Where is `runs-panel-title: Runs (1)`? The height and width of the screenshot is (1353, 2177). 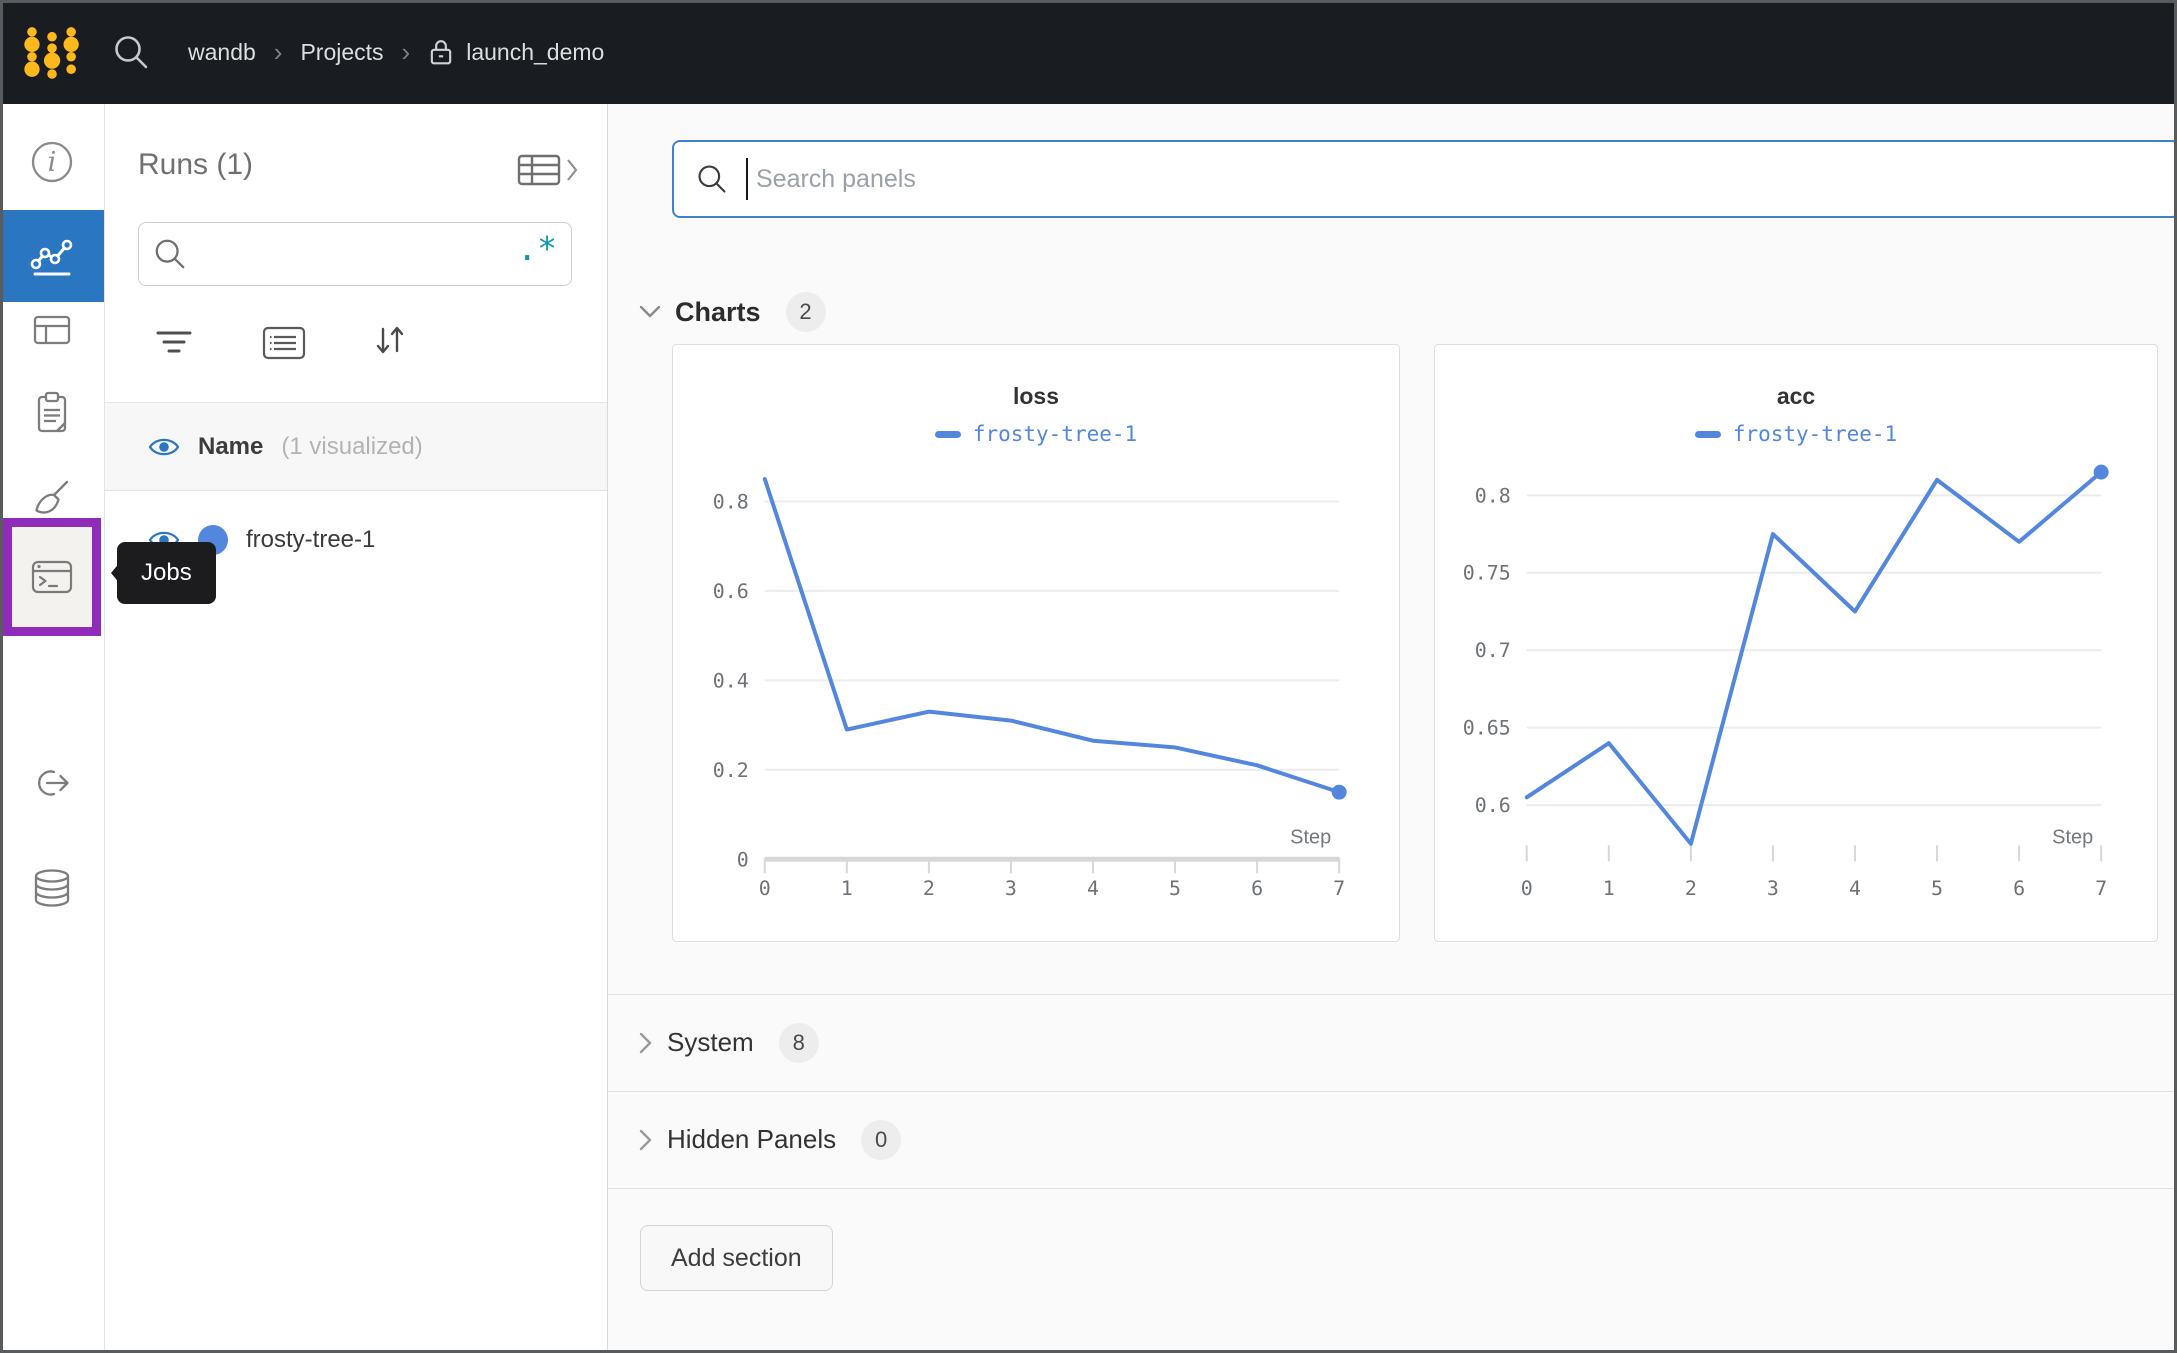 runs-panel-title: Runs (1) is located at coordinates (196, 164).